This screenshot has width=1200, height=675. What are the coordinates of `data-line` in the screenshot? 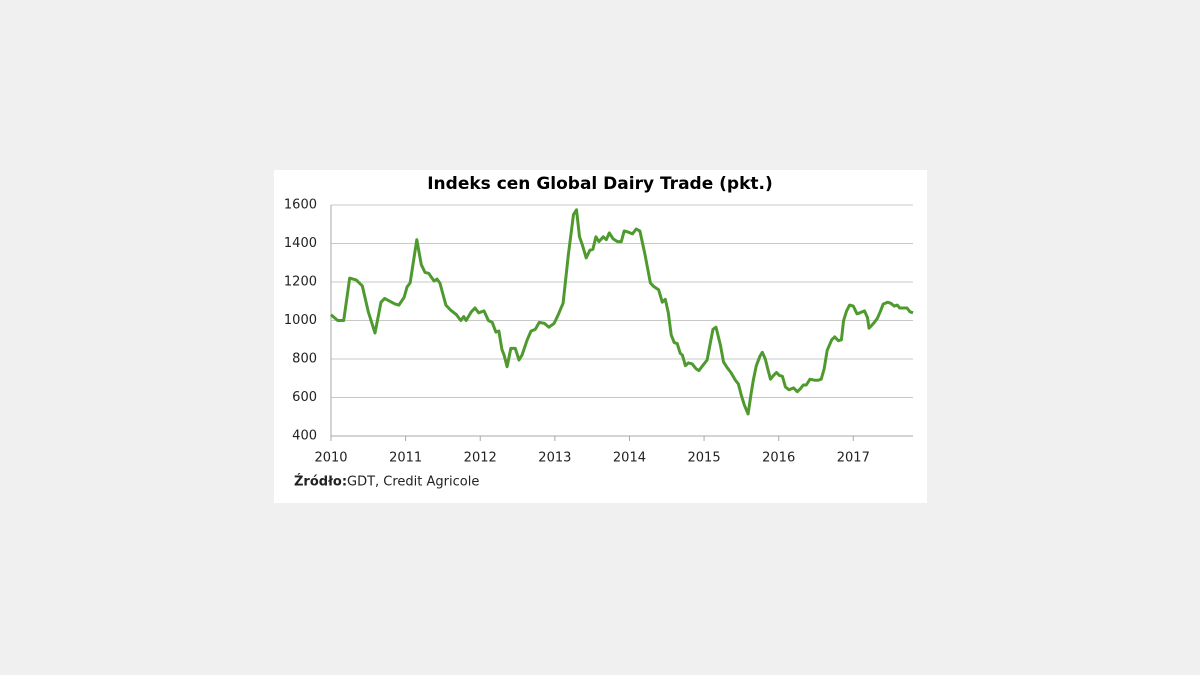 It's located at (622, 312).